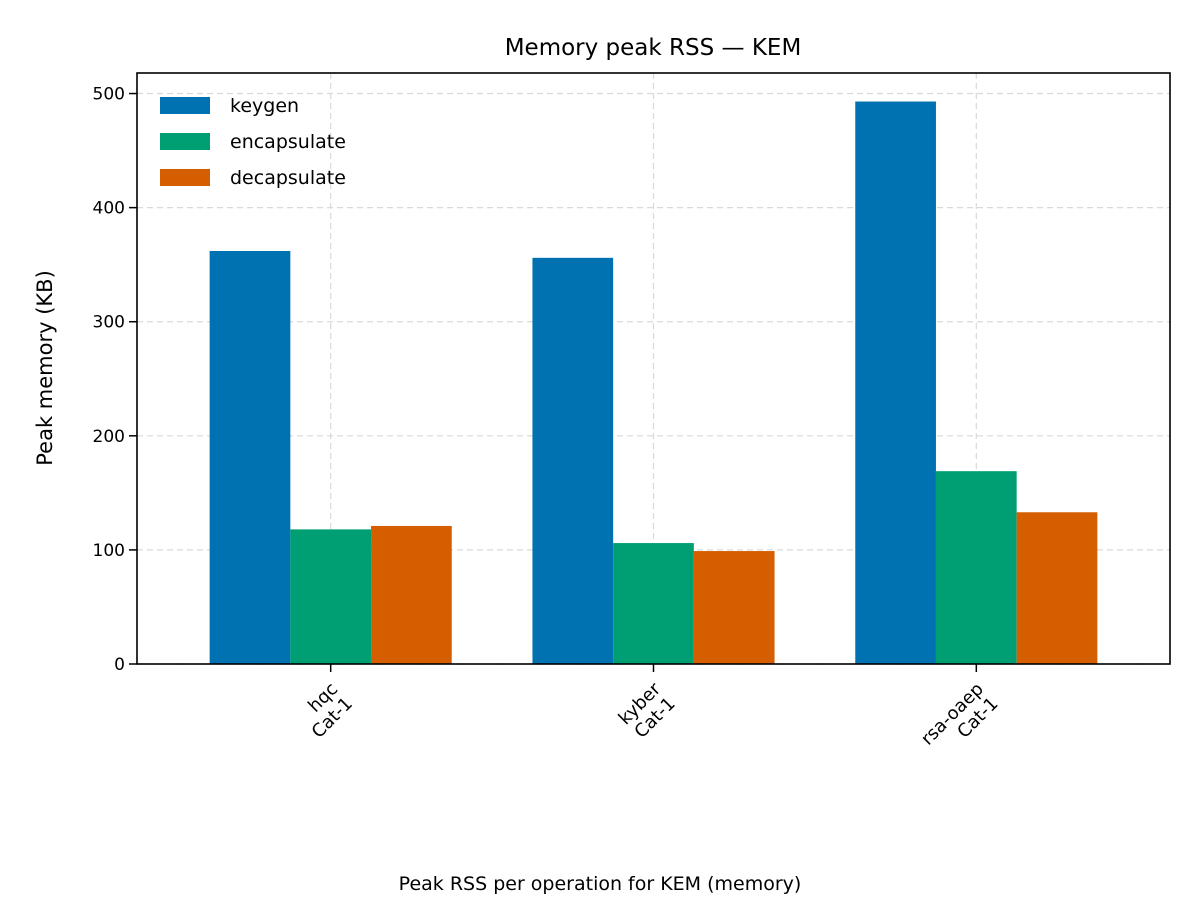 This screenshot has width=1200, height=904. What do you see at coordinates (109, 209) in the screenshot?
I see `y-tick-label: 400` at bounding box center [109, 209].